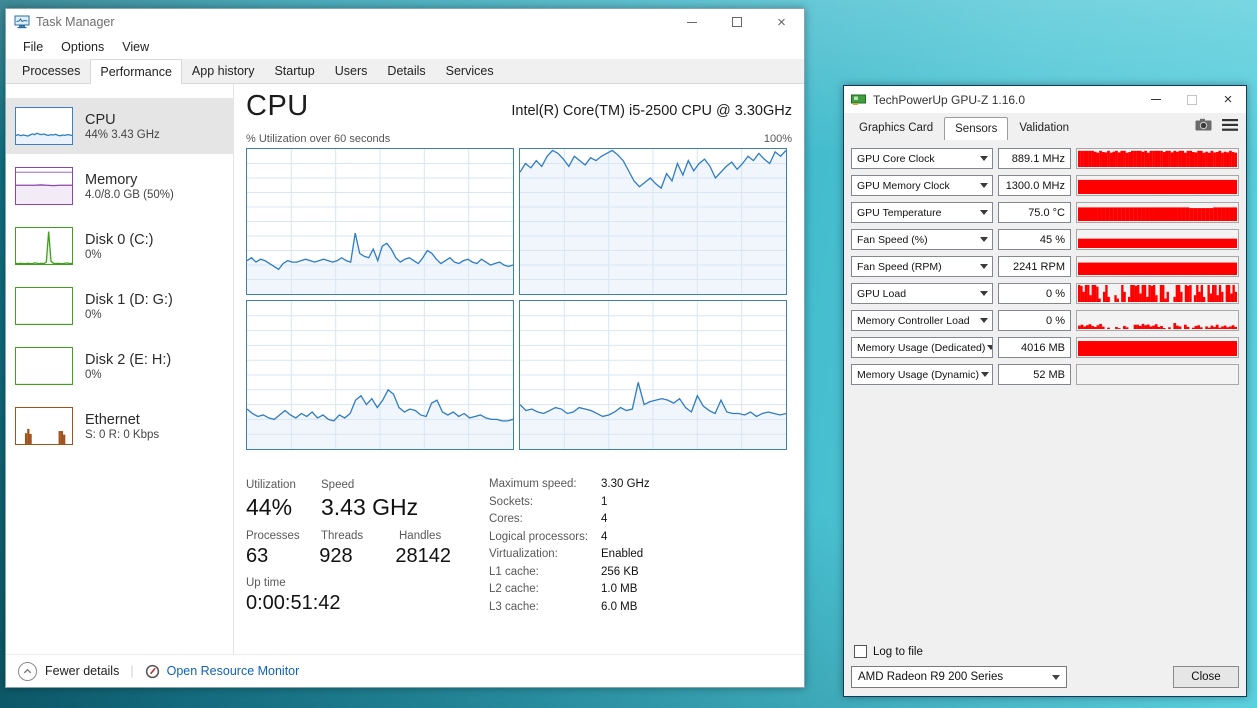  What do you see at coordinates (83, 47) in the screenshot?
I see `menu-options: Options` at bounding box center [83, 47].